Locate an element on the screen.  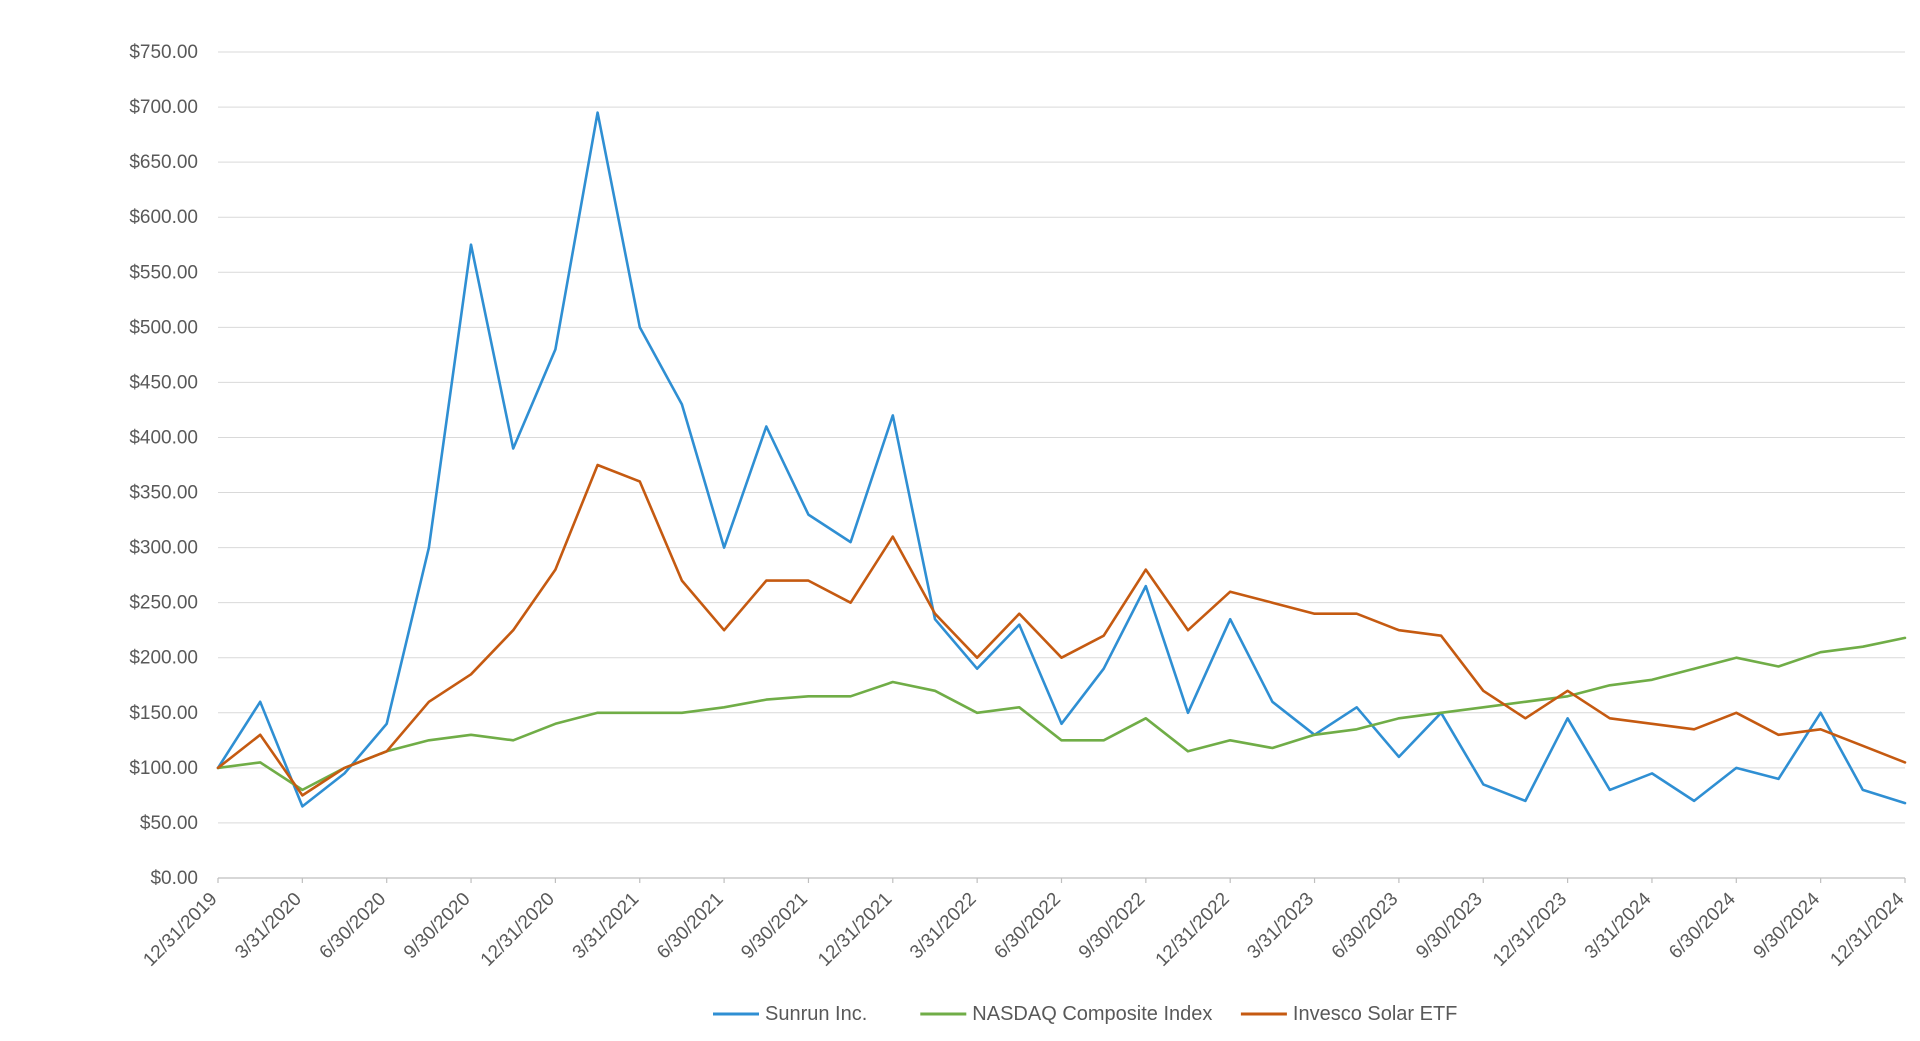
y-tick-label: $450.00 is located at coordinates (163, 382).